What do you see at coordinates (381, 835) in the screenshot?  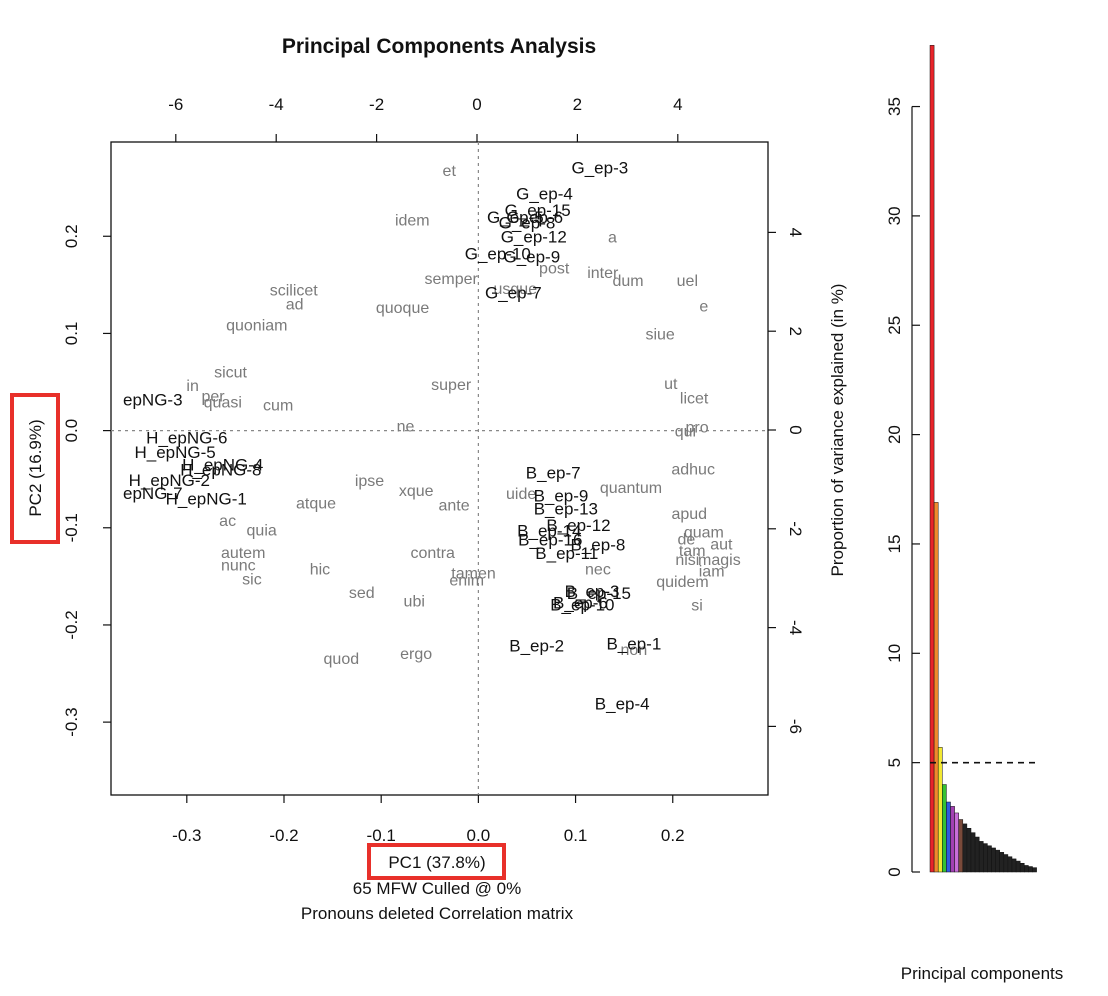 I see `x-tick-label: -0.1` at bounding box center [381, 835].